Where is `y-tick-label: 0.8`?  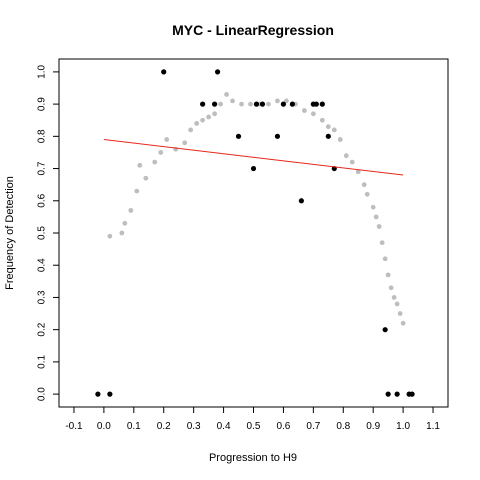
y-tick-label: 0.8 is located at coordinates (42, 136).